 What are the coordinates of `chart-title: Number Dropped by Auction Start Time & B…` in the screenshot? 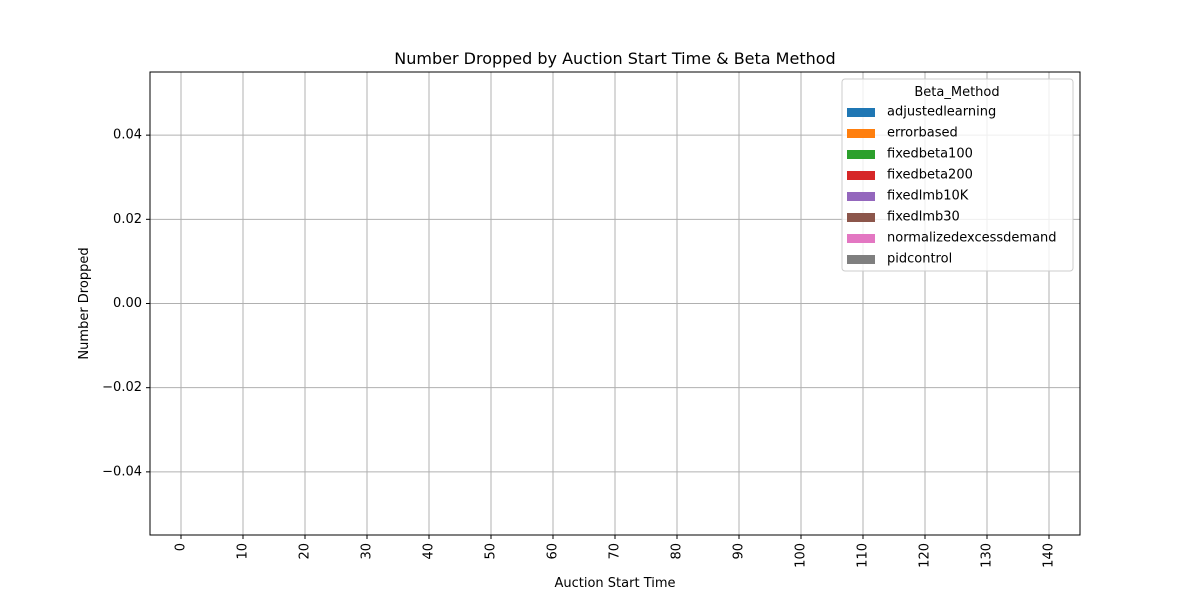 It's located at (614, 58).